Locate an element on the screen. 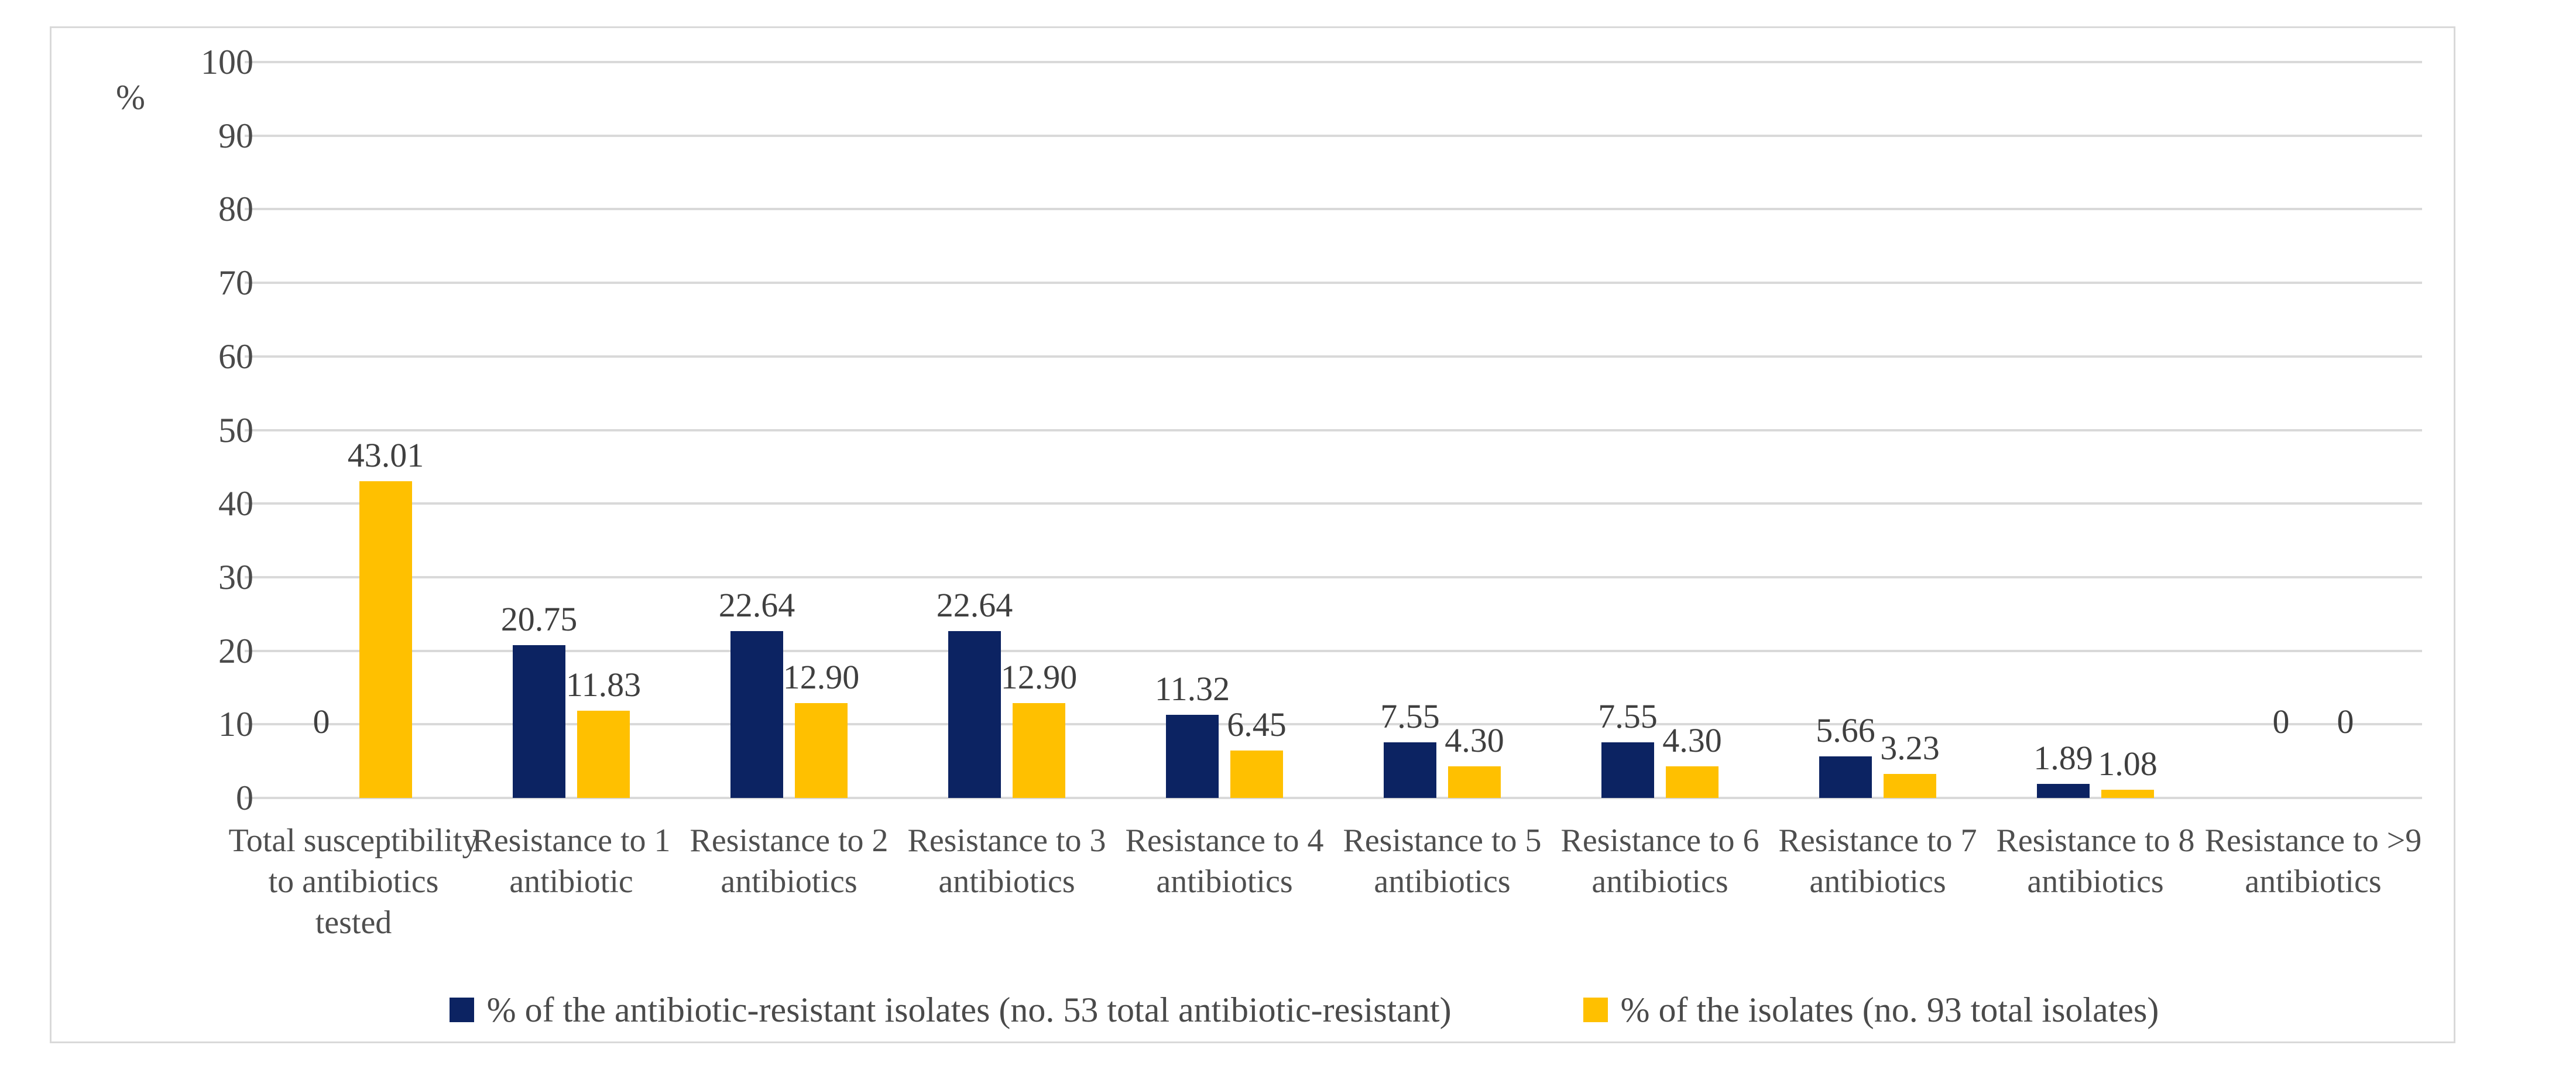 The height and width of the screenshot is (1069, 2576). category-label-4: Resistance to 3 antibiotics is located at coordinates (1006, 861).